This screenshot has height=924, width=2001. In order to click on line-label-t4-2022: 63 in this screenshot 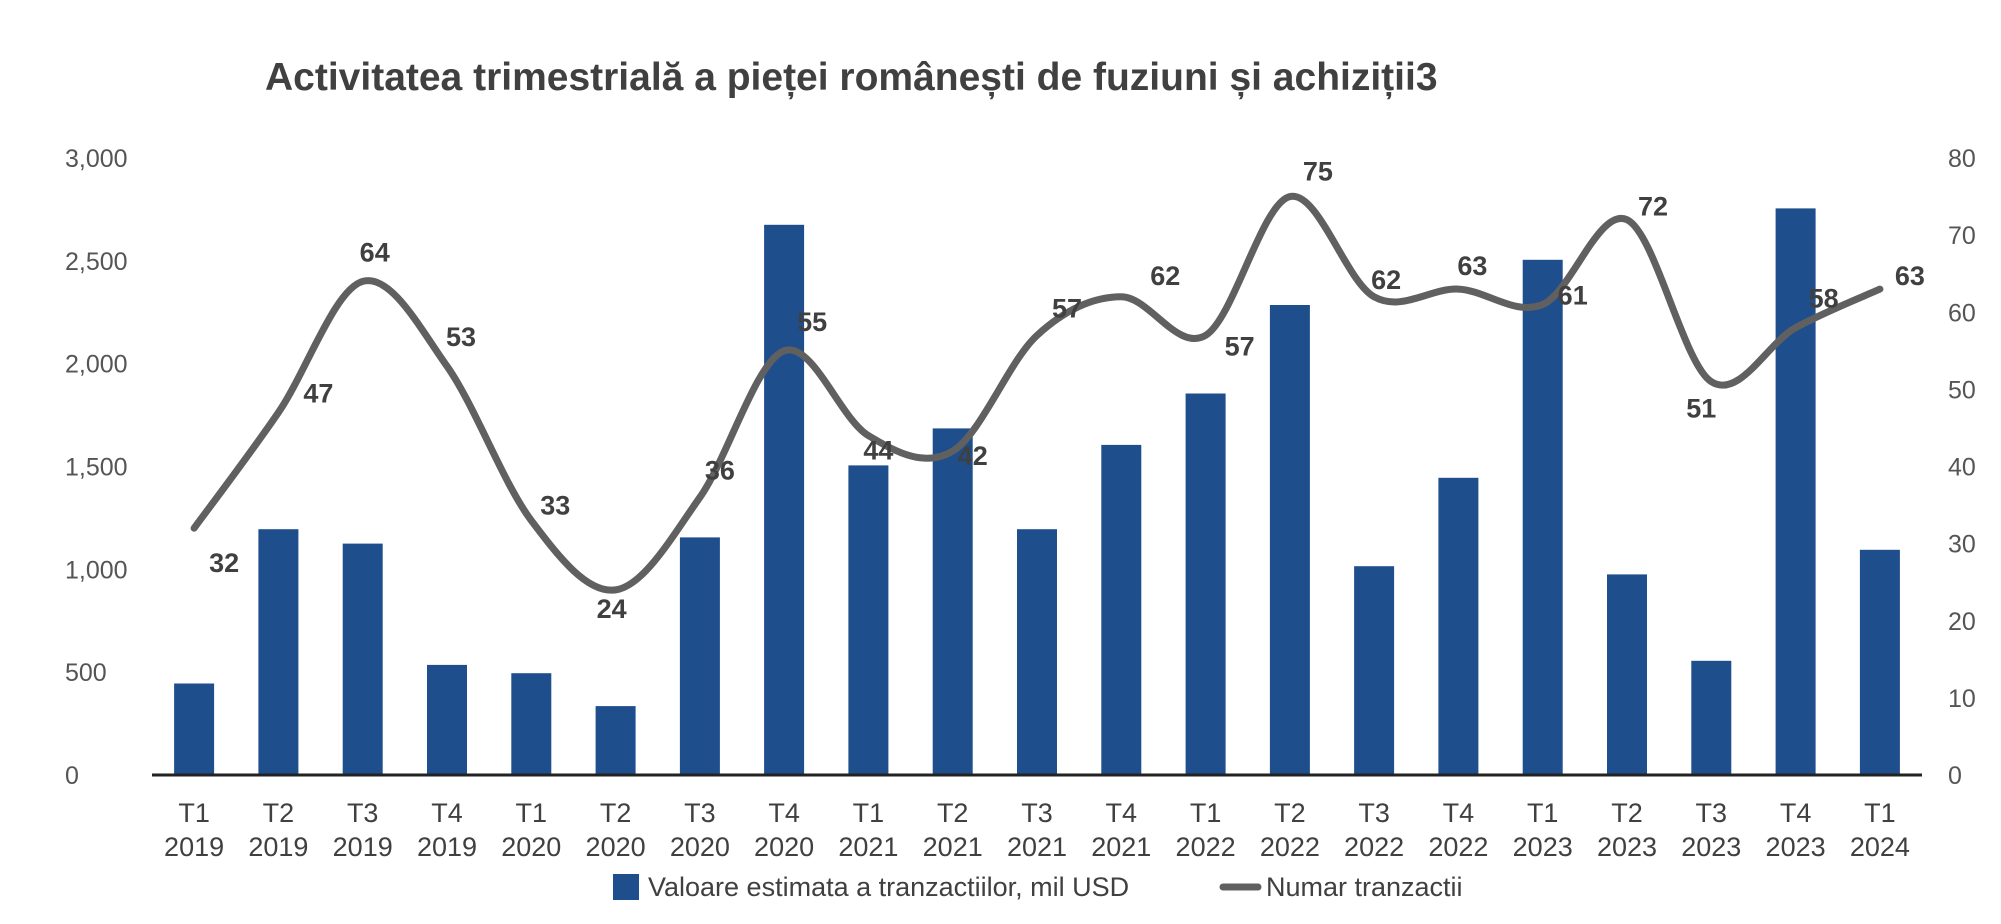, I will do `click(1472, 266)`.